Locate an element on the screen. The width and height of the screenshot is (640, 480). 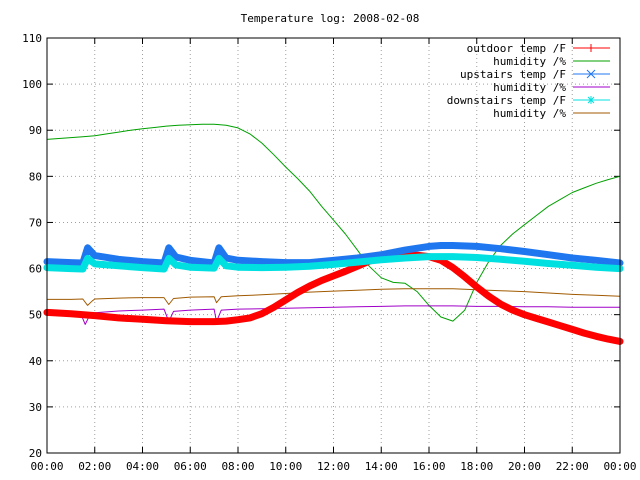
x-tick-label: 16:00 is located at coordinates (428, 466).